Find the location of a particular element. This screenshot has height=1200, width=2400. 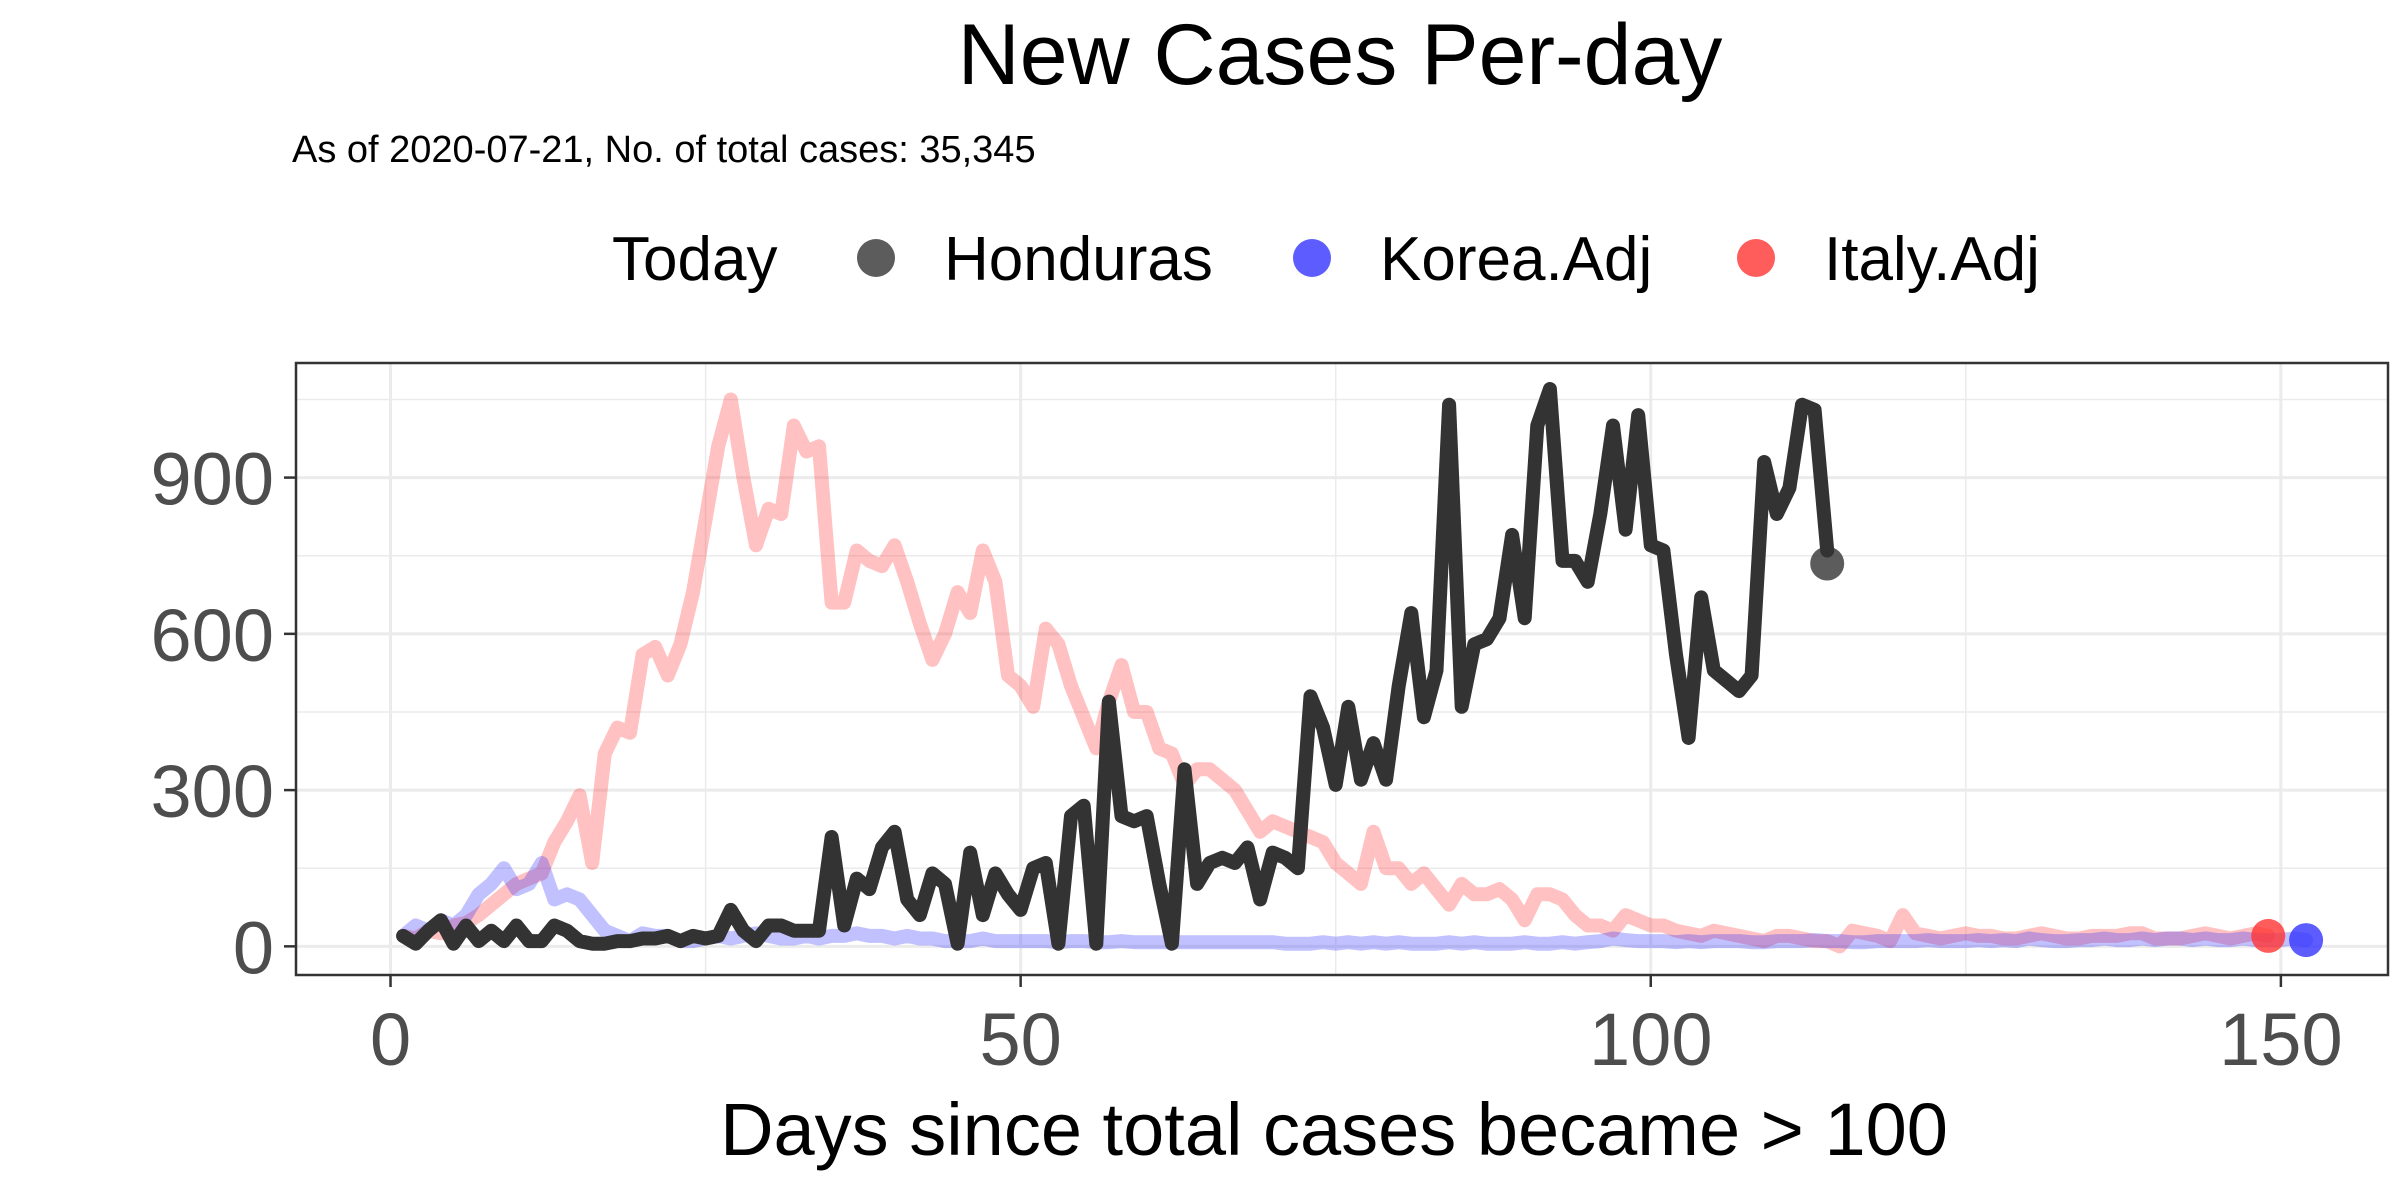

today-point-italy-adj is located at coordinates (2268, 935).